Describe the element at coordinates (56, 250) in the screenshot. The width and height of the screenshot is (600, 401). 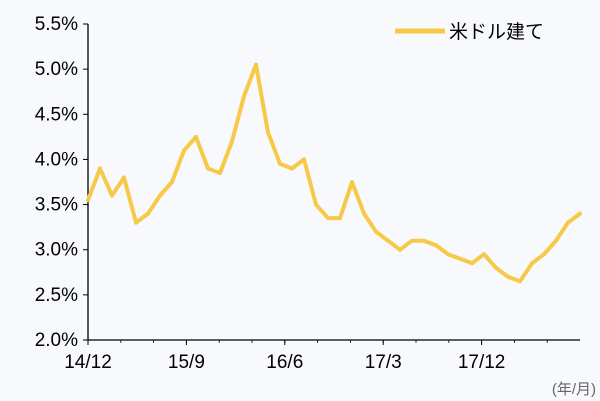
I see `y-tick-label: 3.0%` at that location.